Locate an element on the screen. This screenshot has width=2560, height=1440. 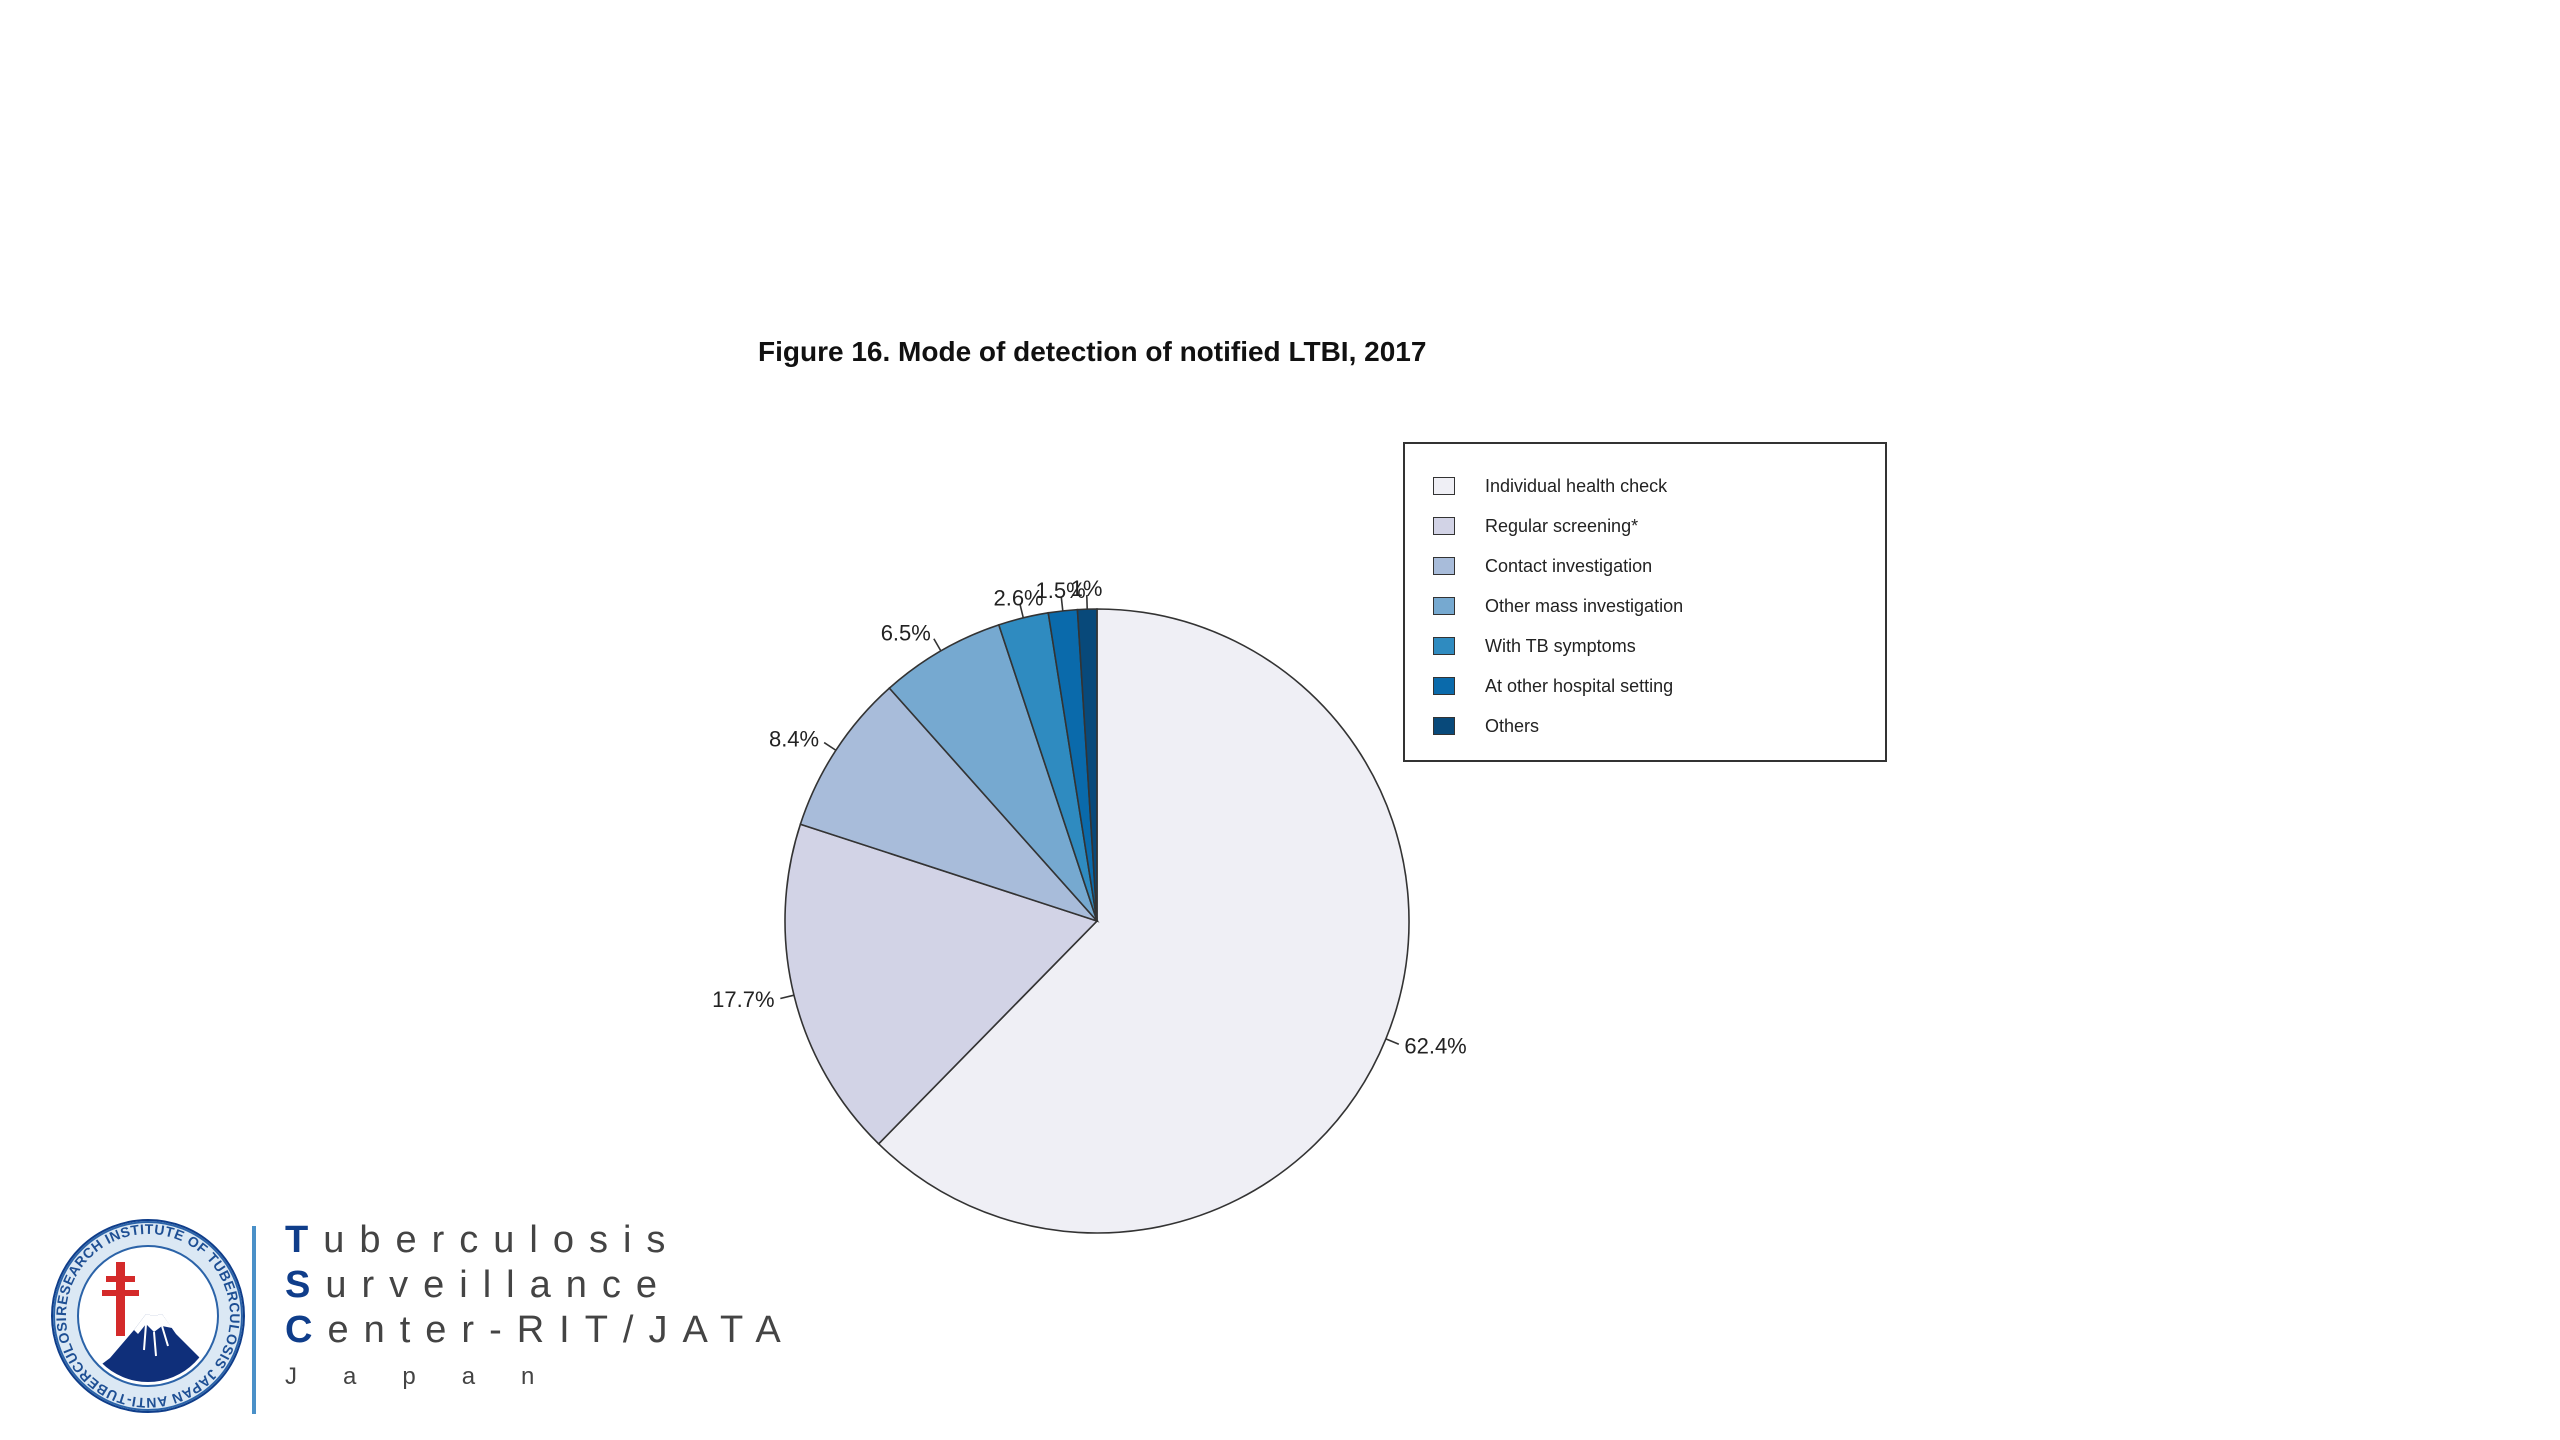
legend-label: Regular screening* is located at coordinates (1562, 525).